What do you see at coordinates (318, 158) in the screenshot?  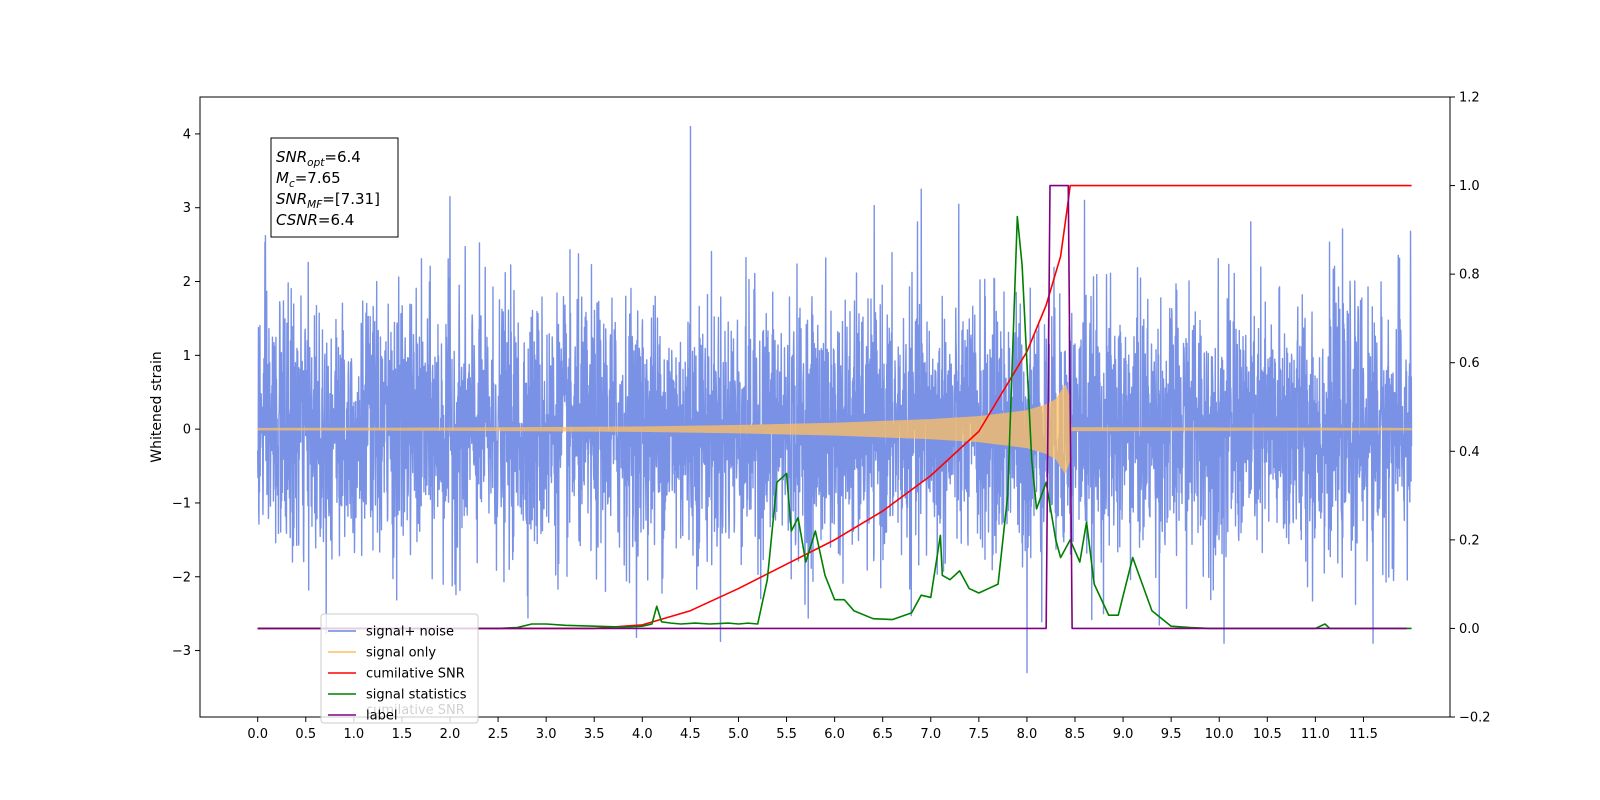 I see `info-box-line: SNRopt=6.4` at bounding box center [318, 158].